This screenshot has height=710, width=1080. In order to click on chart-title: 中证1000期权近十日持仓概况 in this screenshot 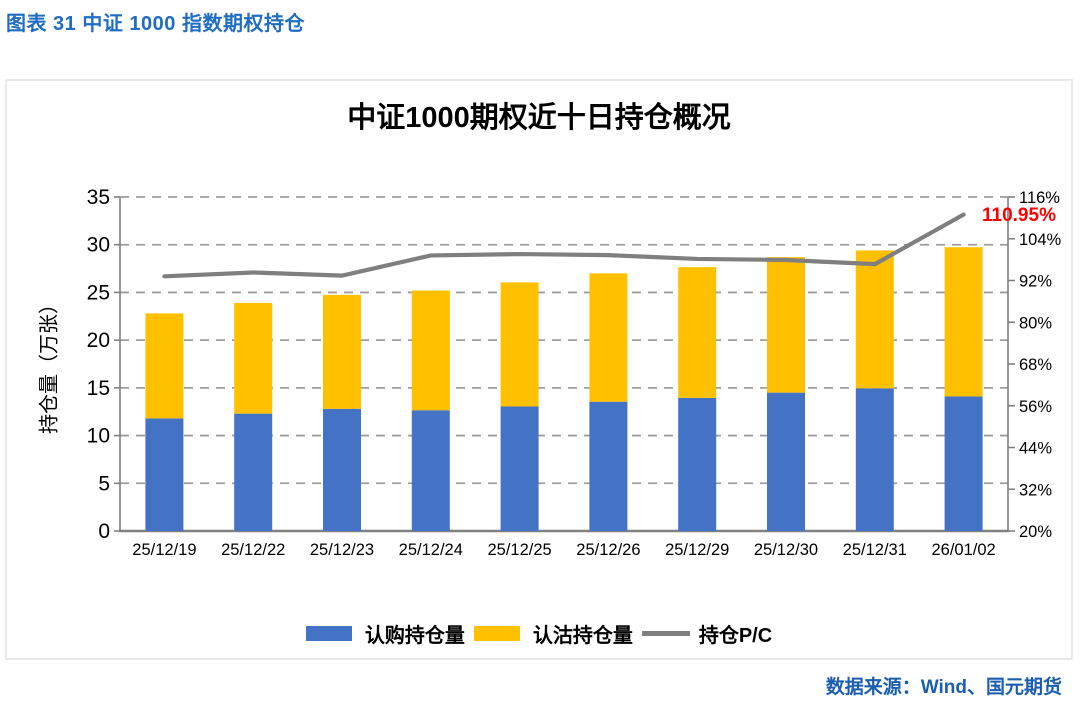, I will do `click(539, 118)`.